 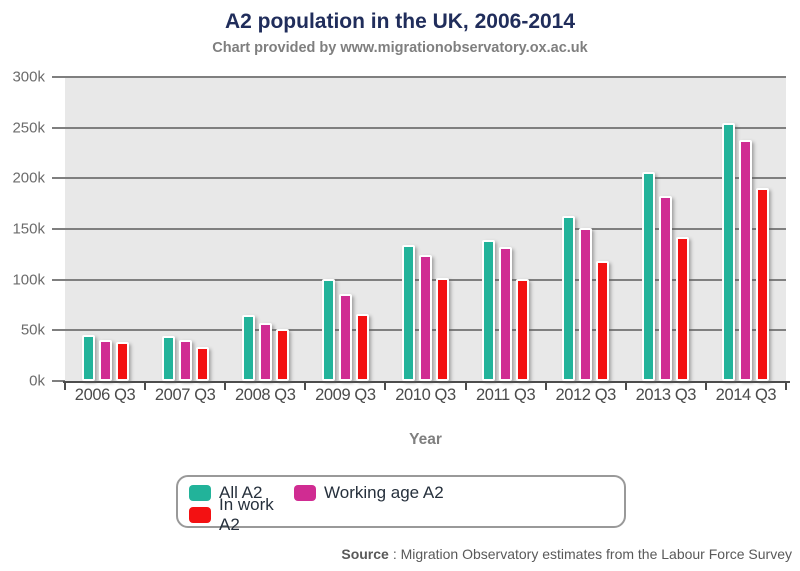 I want to click on x-tick-label: 2010 Q3, so click(x=425, y=395).